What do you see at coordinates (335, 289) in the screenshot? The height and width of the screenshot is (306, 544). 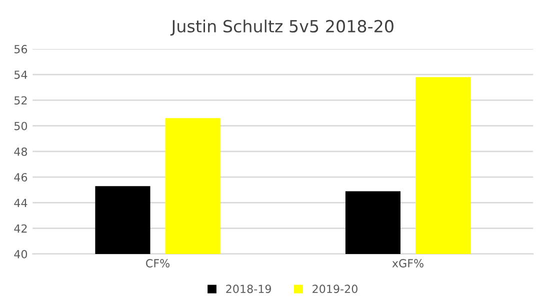 I see `legend-label: 2019-20` at bounding box center [335, 289].